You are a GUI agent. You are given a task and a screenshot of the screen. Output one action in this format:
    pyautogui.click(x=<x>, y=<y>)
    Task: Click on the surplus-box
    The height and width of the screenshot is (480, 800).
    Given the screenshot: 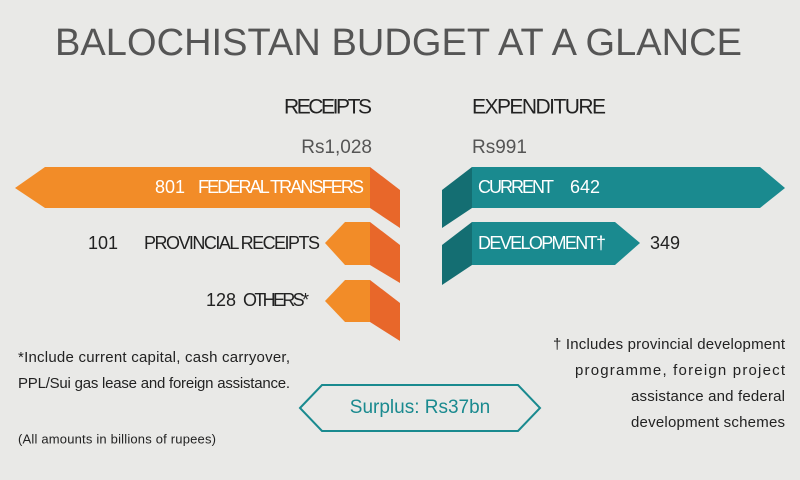 What is the action you would take?
    pyautogui.click(x=420, y=408)
    